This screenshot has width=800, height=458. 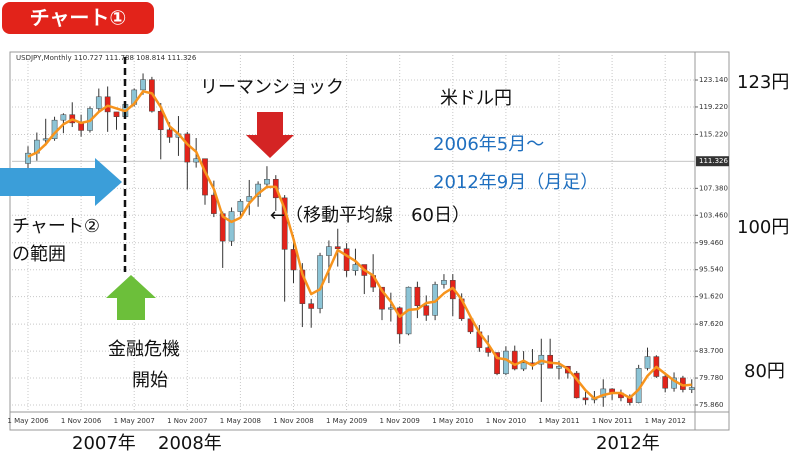 I want to click on annotation: の範囲, so click(x=39, y=254).